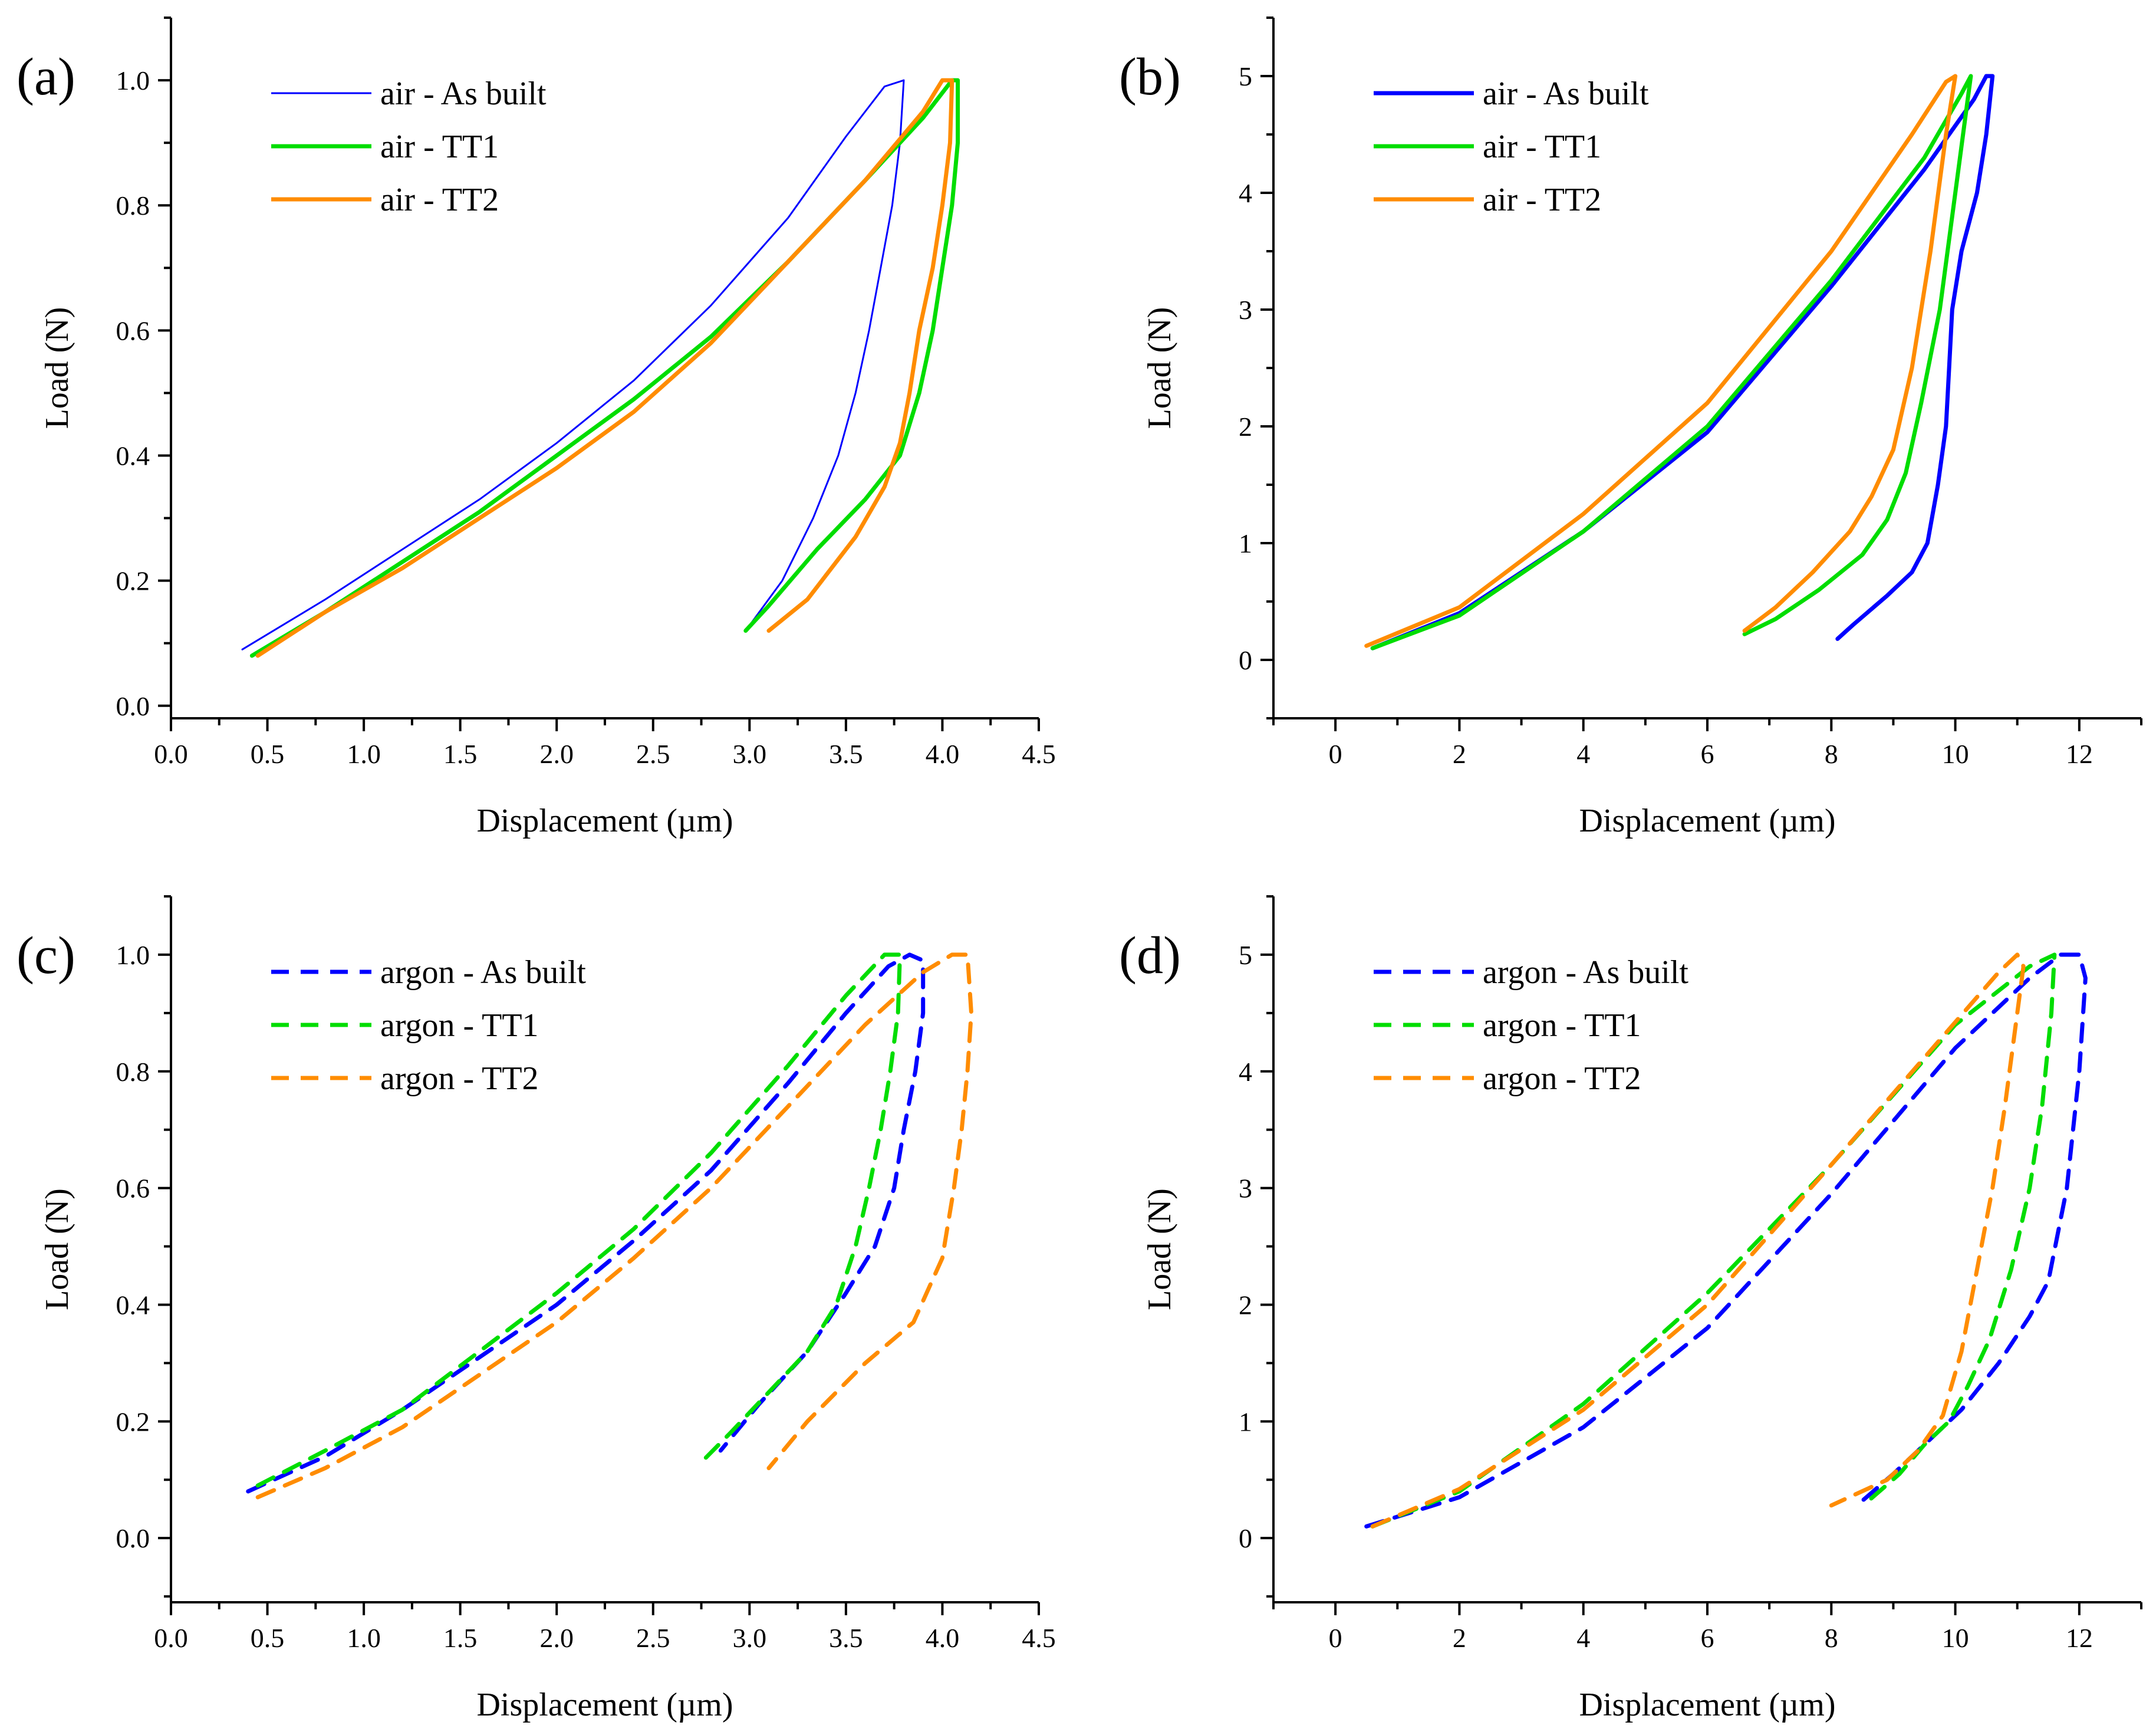 Image resolution: width=2156 pixels, height=1732 pixels. What do you see at coordinates (46, 77) in the screenshot?
I see `panel-label: (a)` at bounding box center [46, 77].